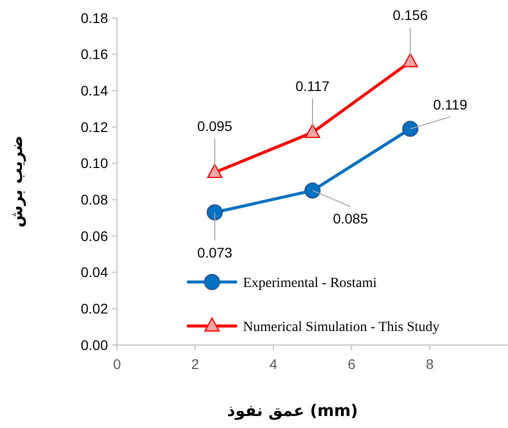 This screenshot has height=428, width=508. What do you see at coordinates (94, 344) in the screenshot?
I see `y-tick-label: 0.00` at bounding box center [94, 344].